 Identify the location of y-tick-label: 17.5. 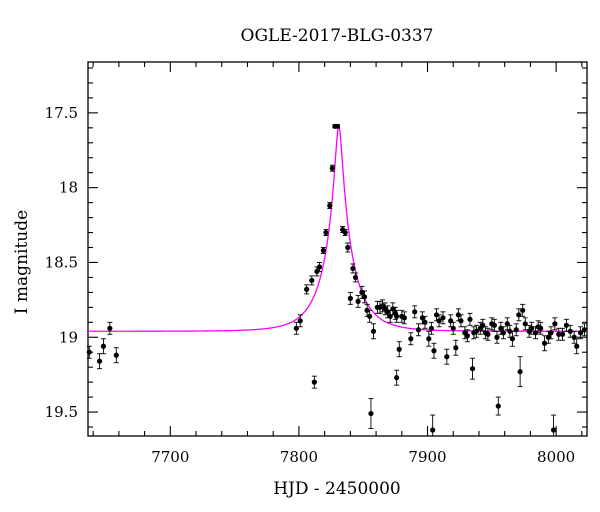
(61, 113).